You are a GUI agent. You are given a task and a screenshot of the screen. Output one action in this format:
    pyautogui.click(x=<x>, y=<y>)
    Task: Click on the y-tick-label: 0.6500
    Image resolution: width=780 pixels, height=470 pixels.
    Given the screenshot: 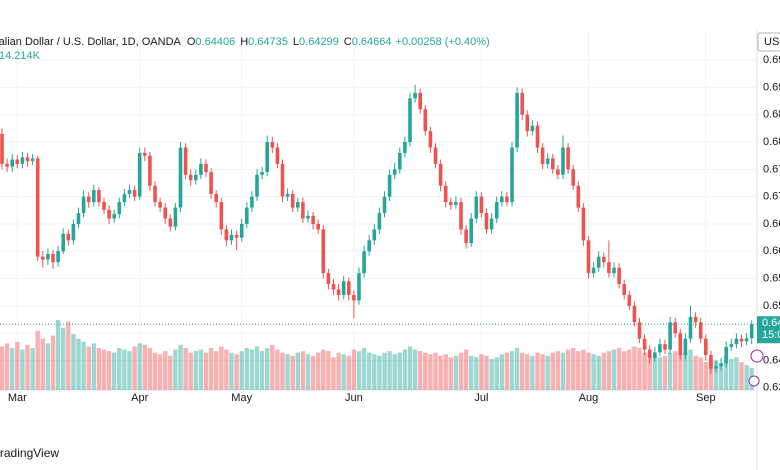 What is the action you would take?
    pyautogui.click(x=771, y=306)
    